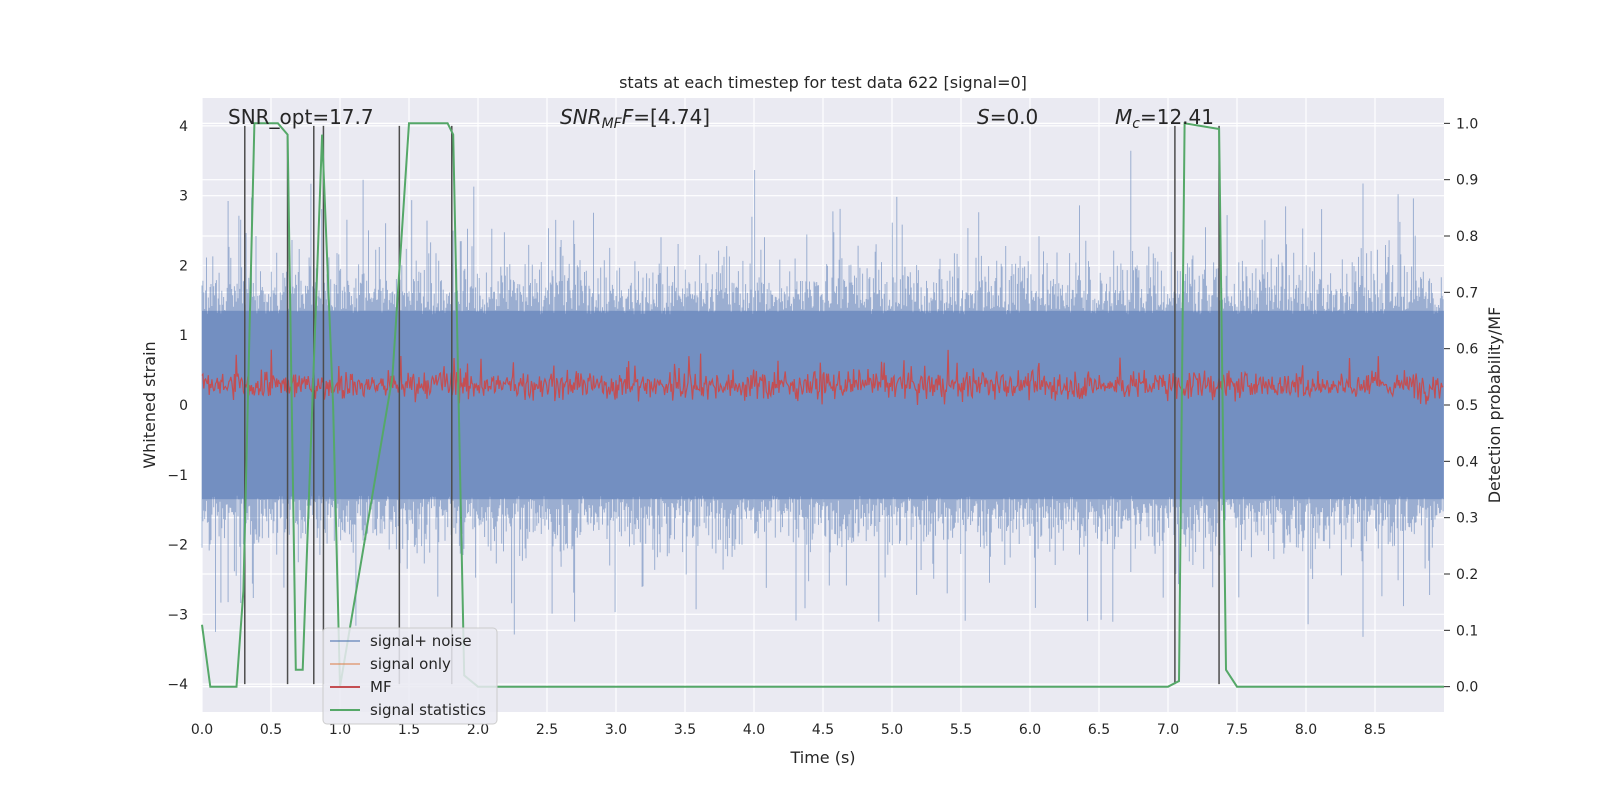  What do you see at coordinates (961, 730) in the screenshot?
I see `x-tick-label: 5.5` at bounding box center [961, 730].